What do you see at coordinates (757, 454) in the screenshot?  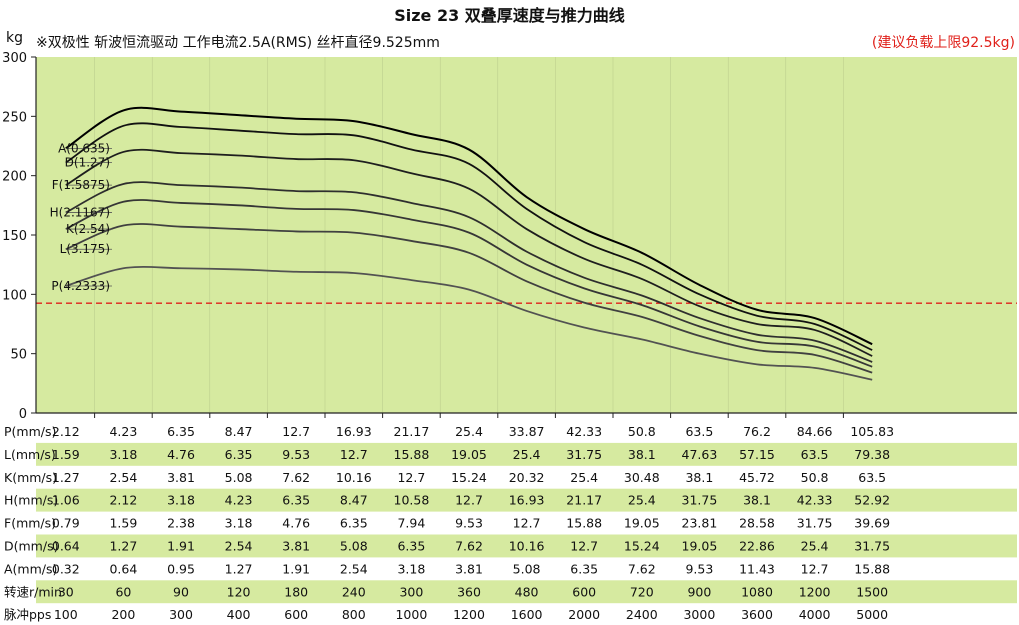 I see `table-cell: 57.15` at bounding box center [757, 454].